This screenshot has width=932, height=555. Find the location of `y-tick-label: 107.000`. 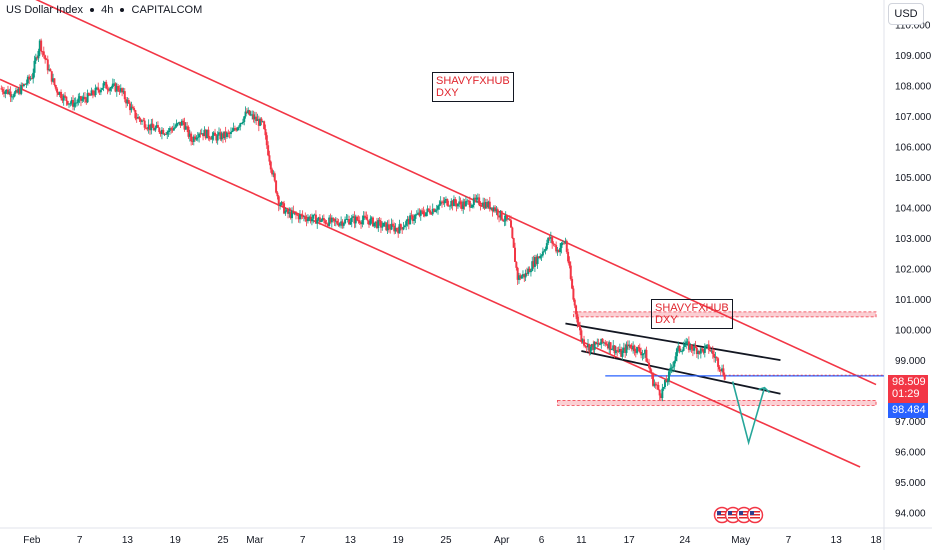

y-tick-label: 107.000 is located at coordinates (913, 117).